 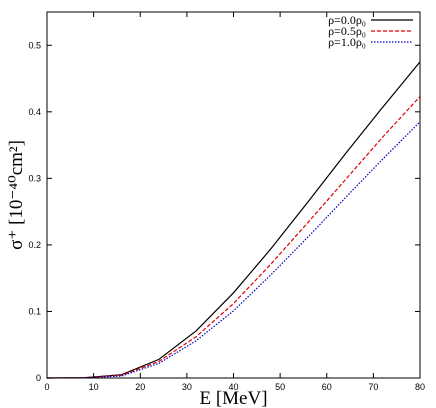 I want to click on y-tick-label: 0.3, so click(x=34, y=178).